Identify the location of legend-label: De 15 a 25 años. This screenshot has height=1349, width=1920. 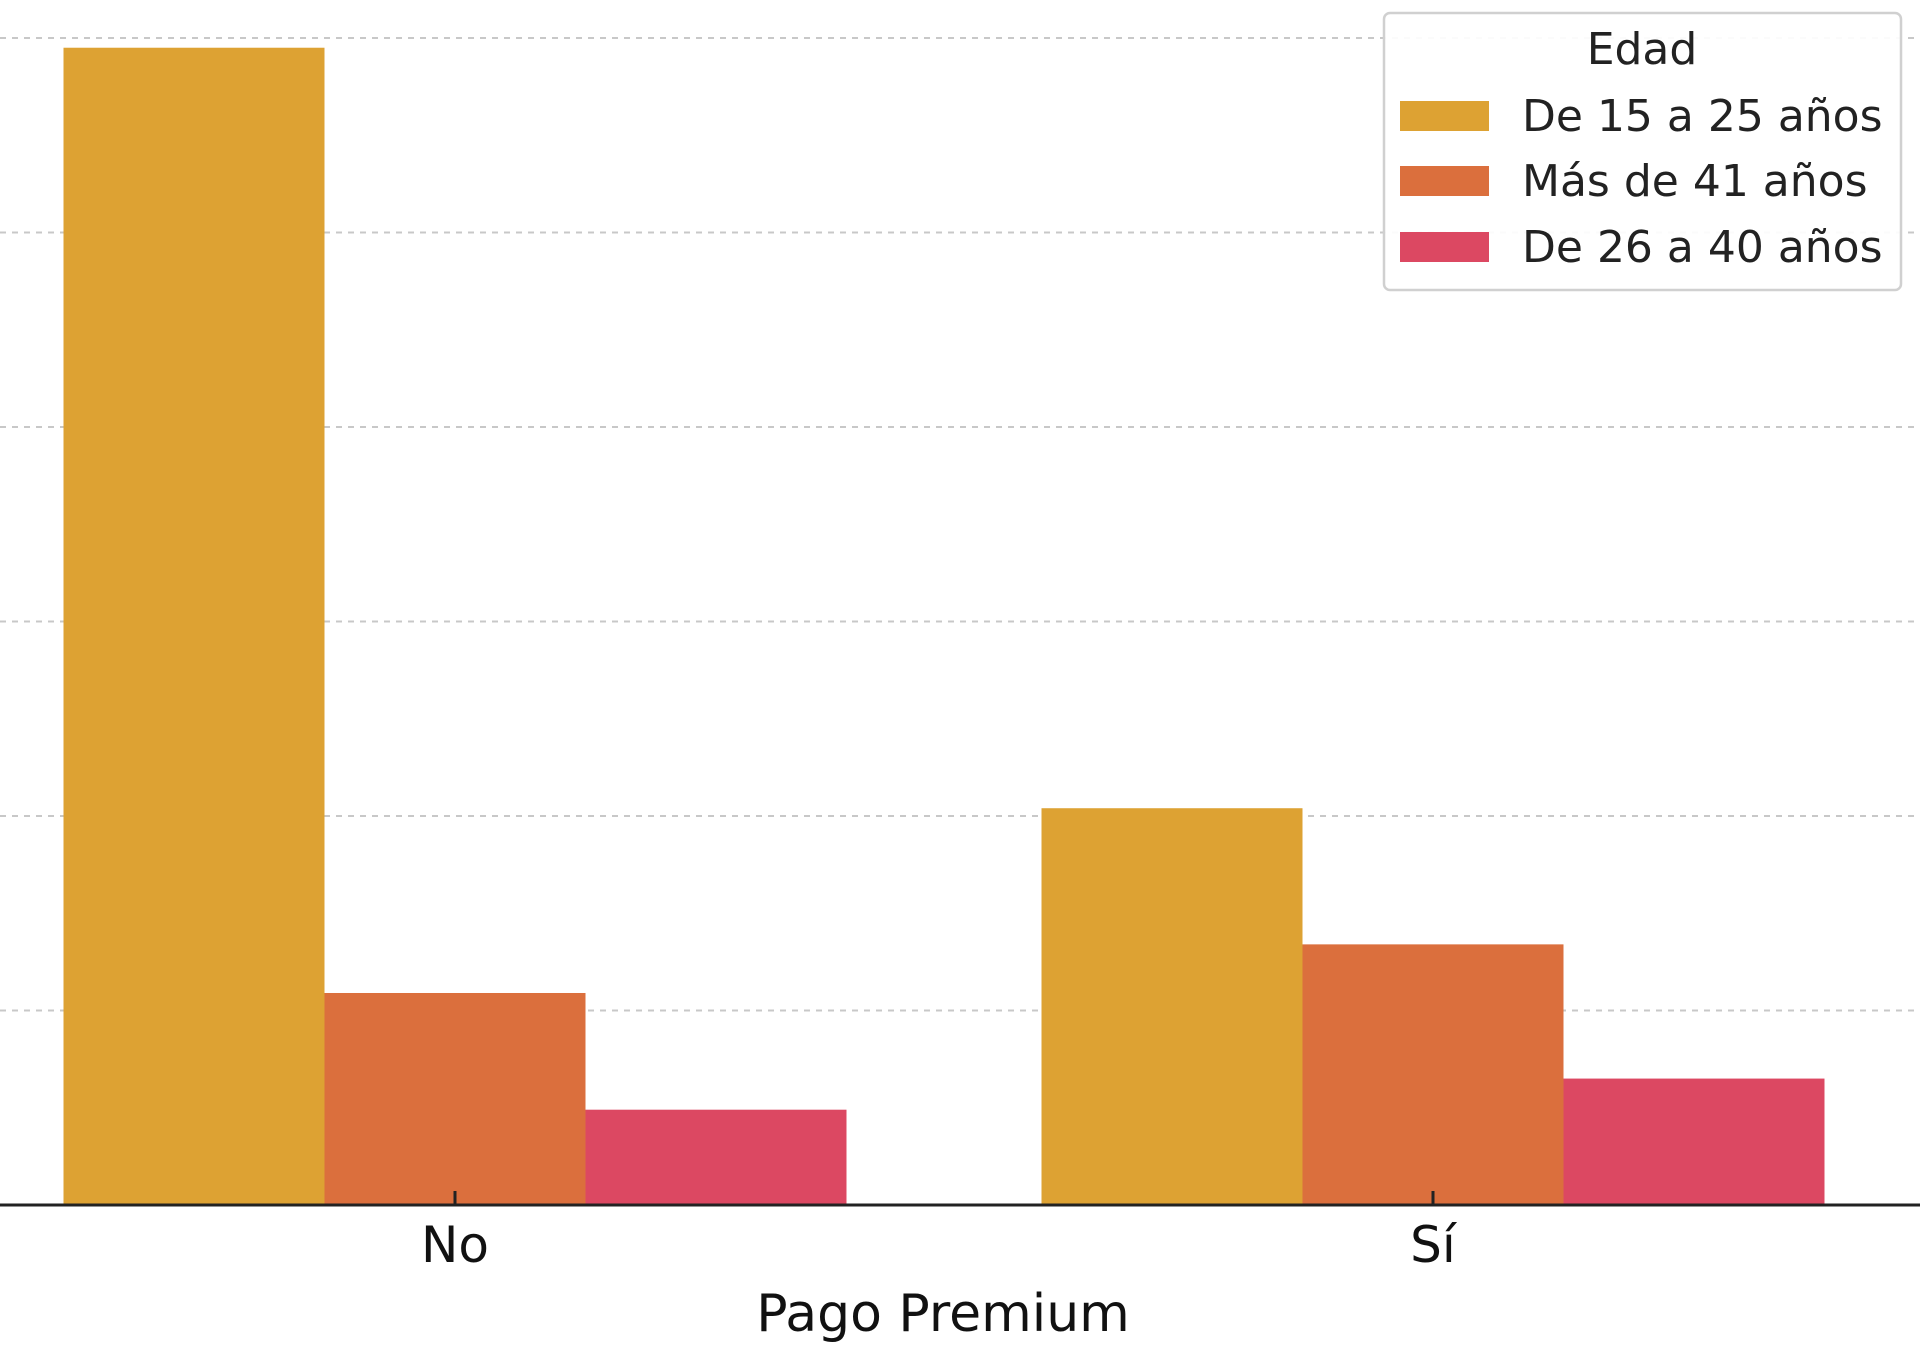
(1702, 116).